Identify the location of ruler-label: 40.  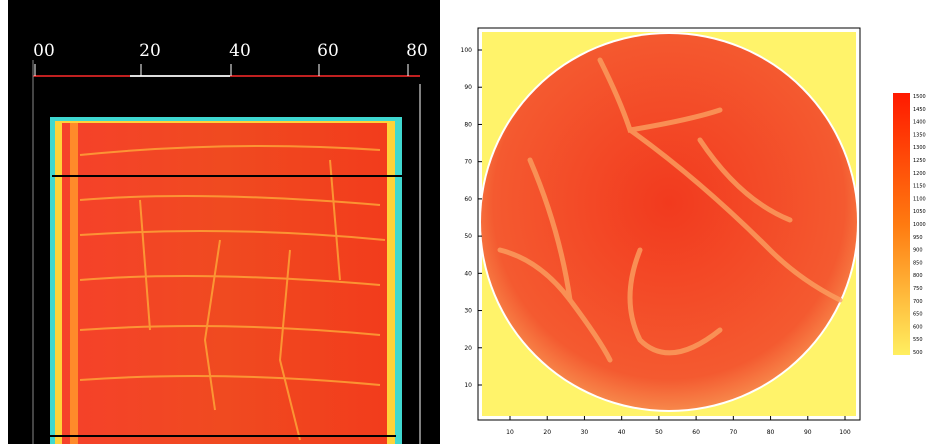
(240, 51).